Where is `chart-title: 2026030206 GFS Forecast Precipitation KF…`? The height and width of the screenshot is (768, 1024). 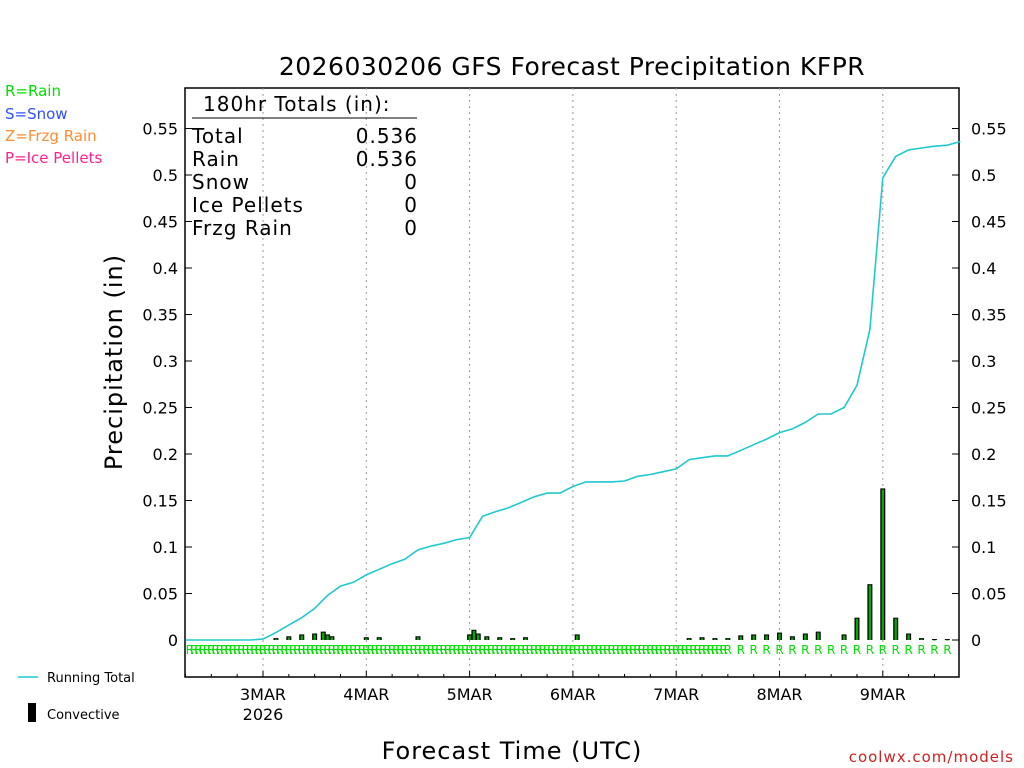
chart-title: 2026030206 GFS Forecast Precipitation KF… is located at coordinates (572, 66).